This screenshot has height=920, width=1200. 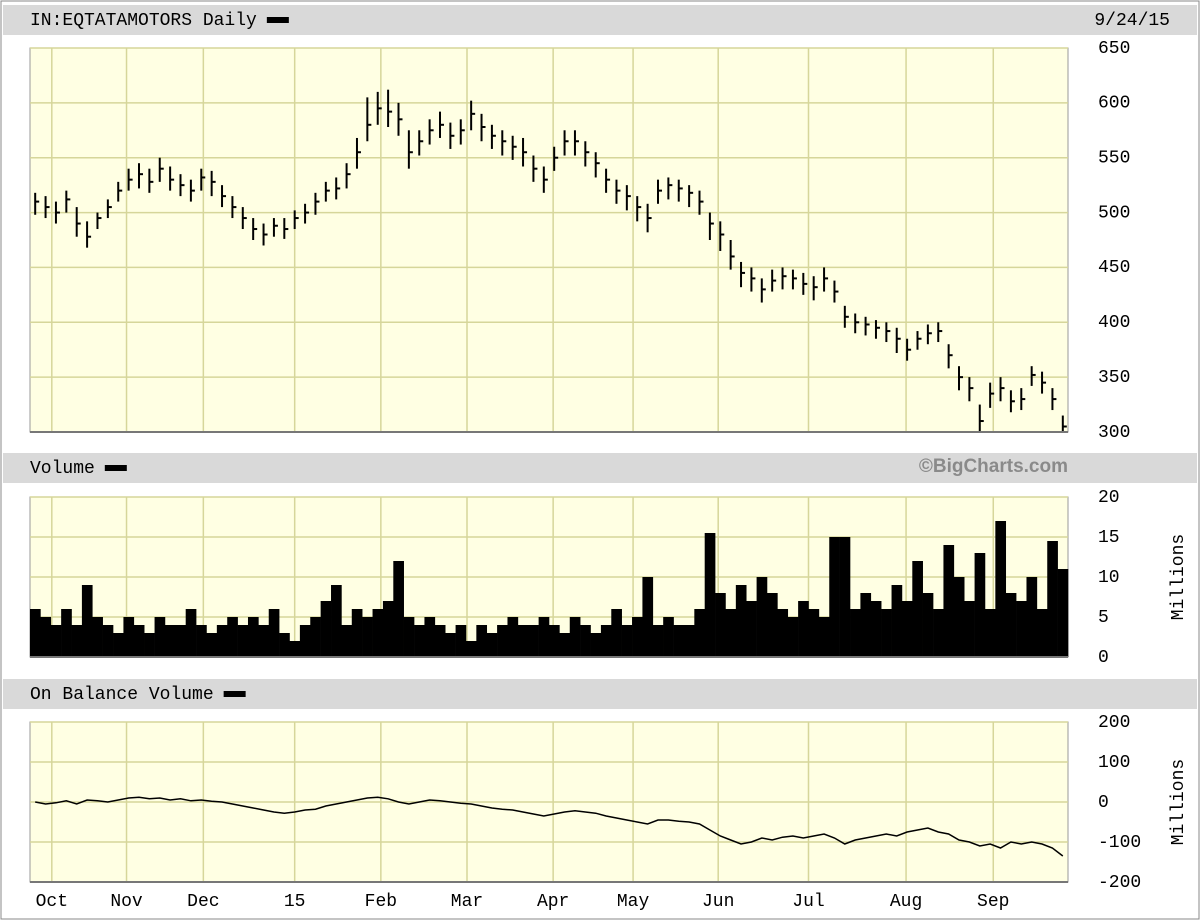 What do you see at coordinates (600, 20) in the screenshot?
I see `header-bar` at bounding box center [600, 20].